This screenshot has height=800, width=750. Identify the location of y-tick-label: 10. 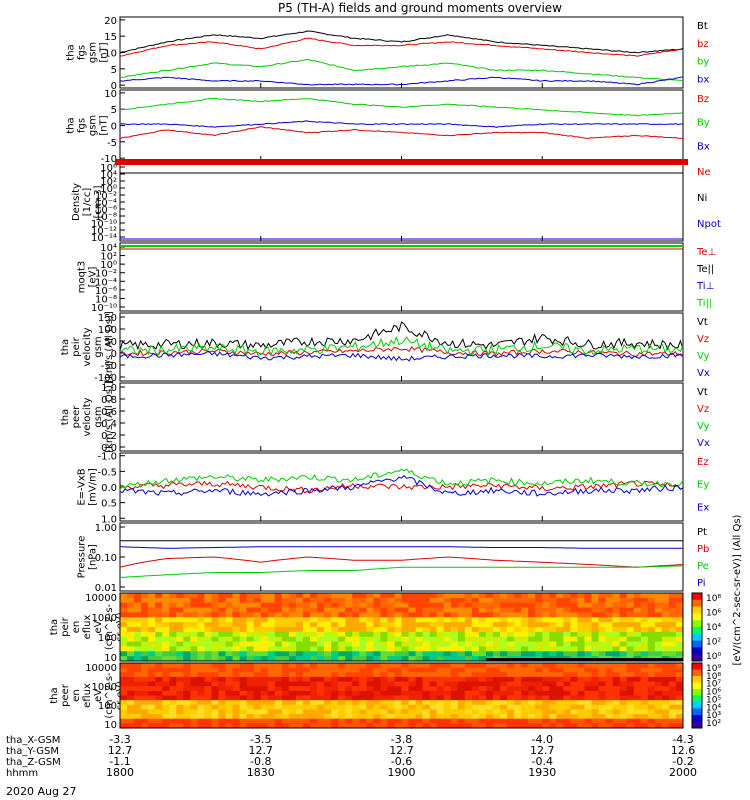
(110, 54).